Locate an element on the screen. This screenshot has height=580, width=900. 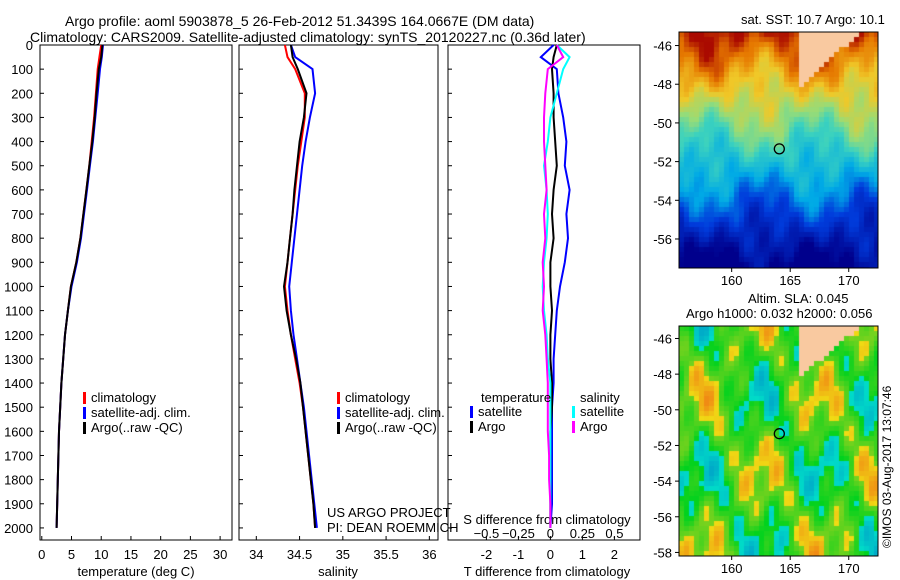
map2-lon-tick-label: 165 is located at coordinates (790, 568).